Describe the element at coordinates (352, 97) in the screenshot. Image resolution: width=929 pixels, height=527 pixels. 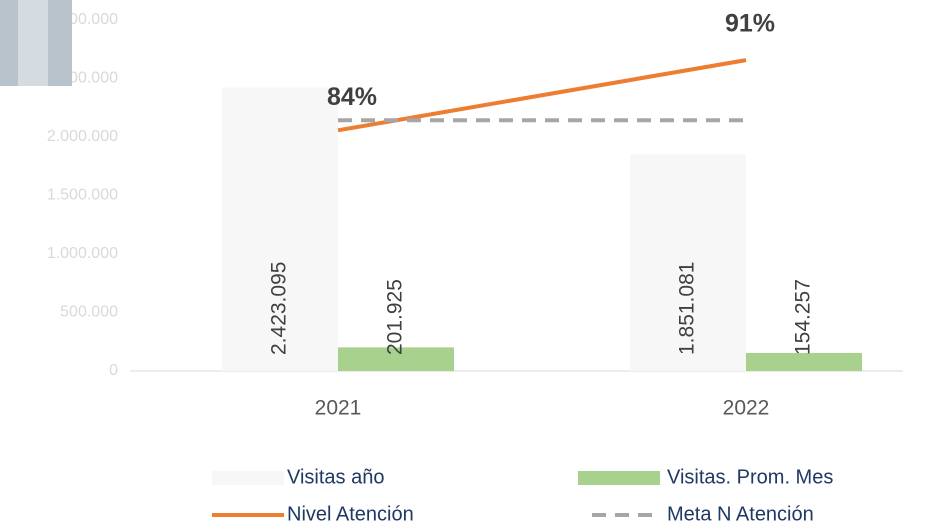
I see `data-label: 84%` at that location.